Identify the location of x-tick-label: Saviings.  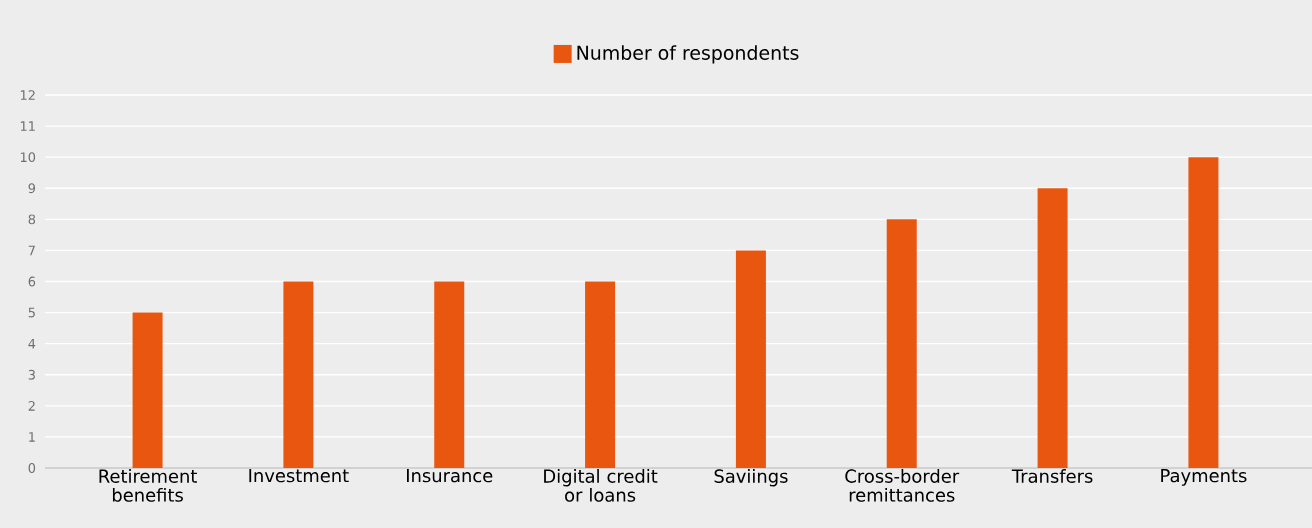
(751, 478).